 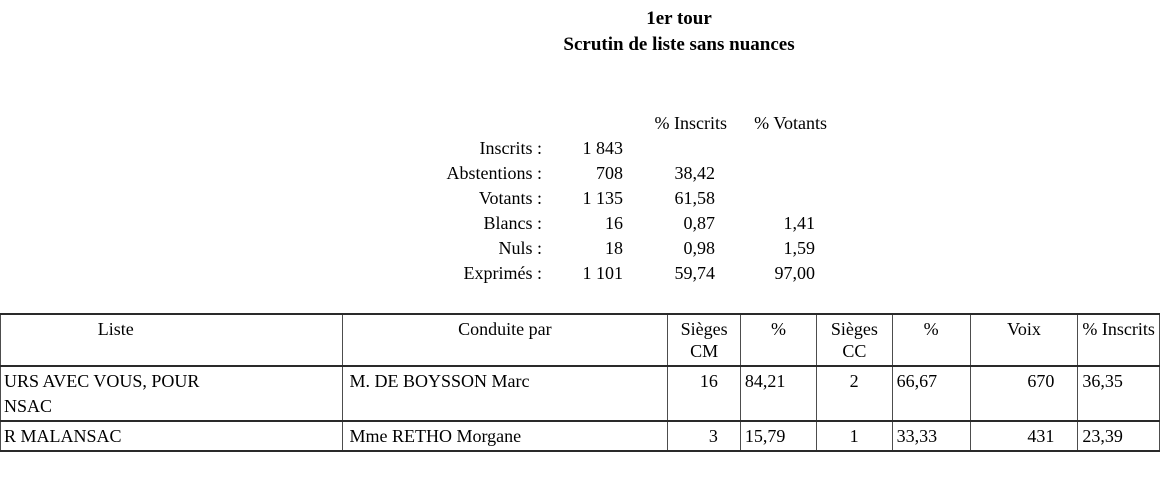 What do you see at coordinates (503, 273) in the screenshot?
I see `stats-label-exprimes: Exprimés :` at bounding box center [503, 273].